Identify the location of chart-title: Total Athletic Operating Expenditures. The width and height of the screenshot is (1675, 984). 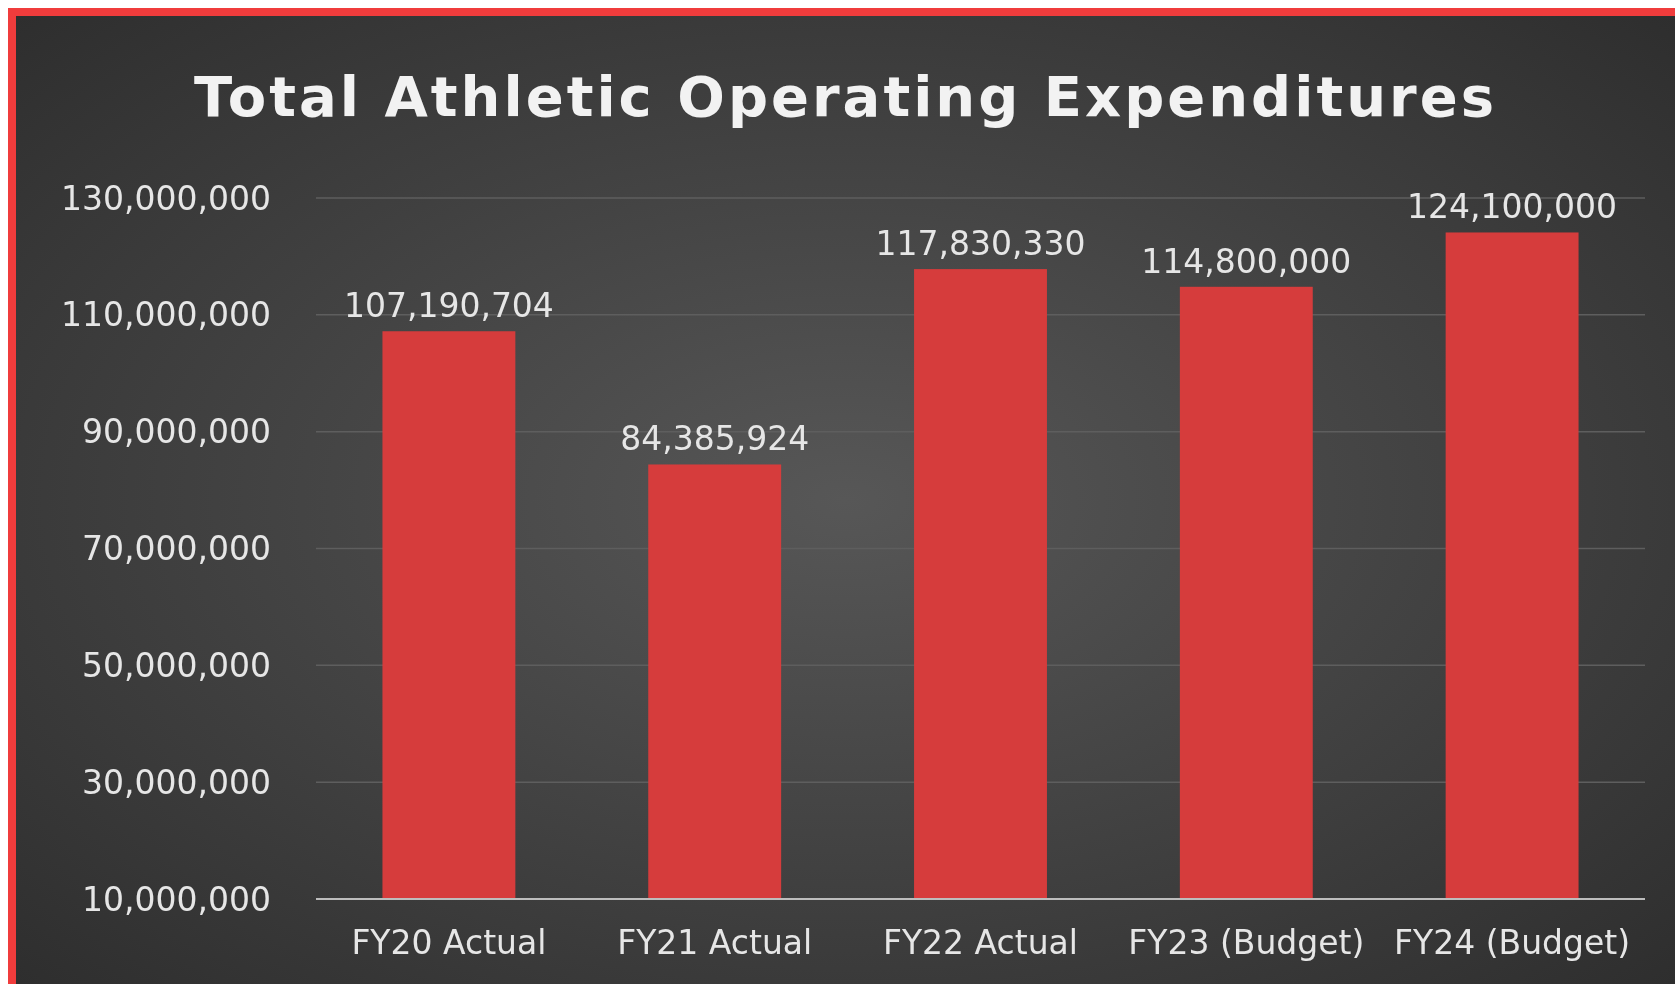
(845, 96).